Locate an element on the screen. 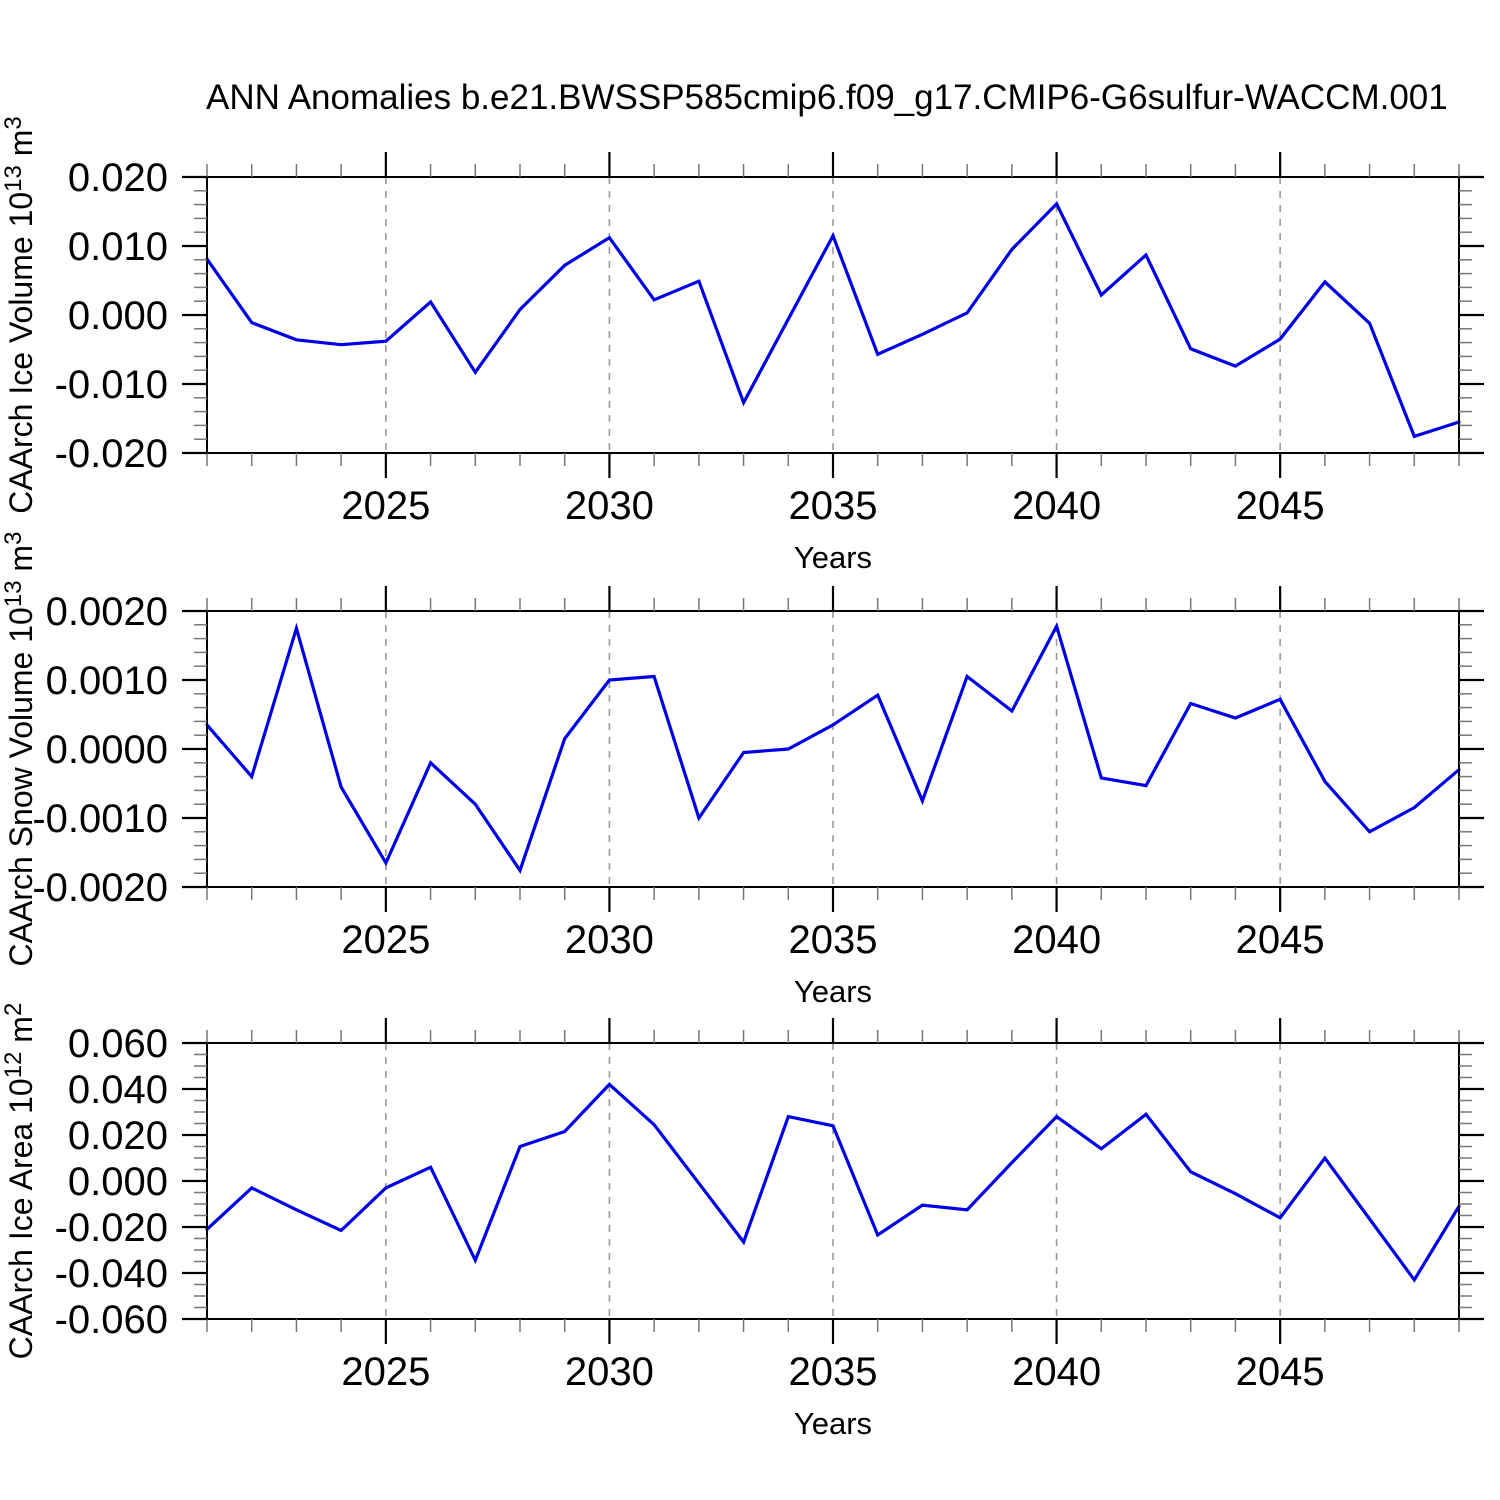 The width and height of the screenshot is (1500, 1500). y-axis-title: CAArch Ice Volume 1013 m3 is located at coordinates (19, 315).